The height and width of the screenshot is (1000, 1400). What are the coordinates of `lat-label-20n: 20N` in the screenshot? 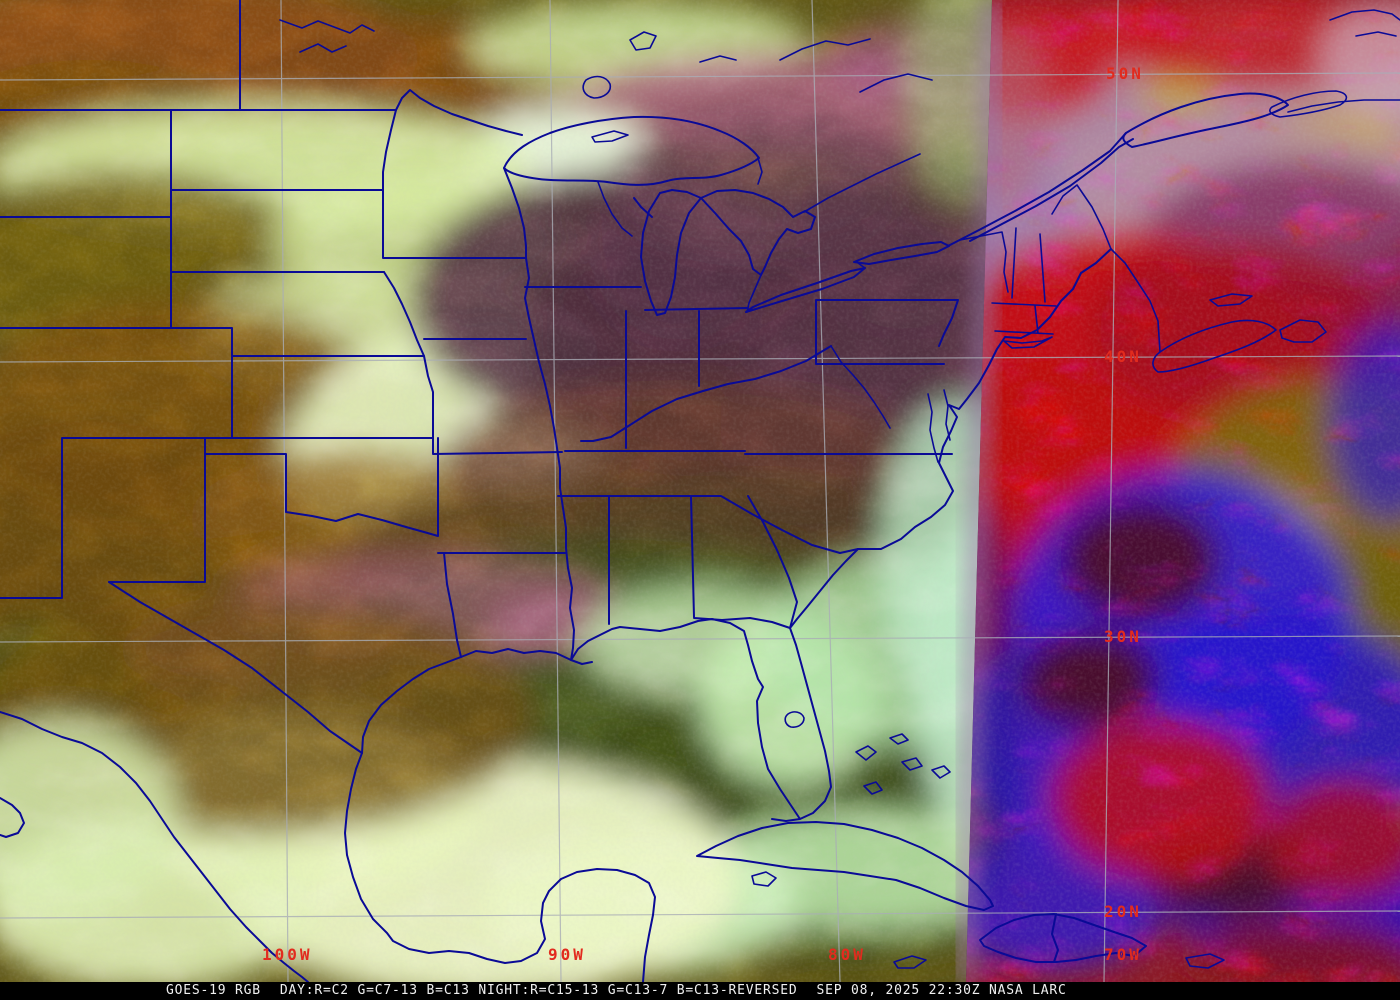 It's located at (1123, 911).